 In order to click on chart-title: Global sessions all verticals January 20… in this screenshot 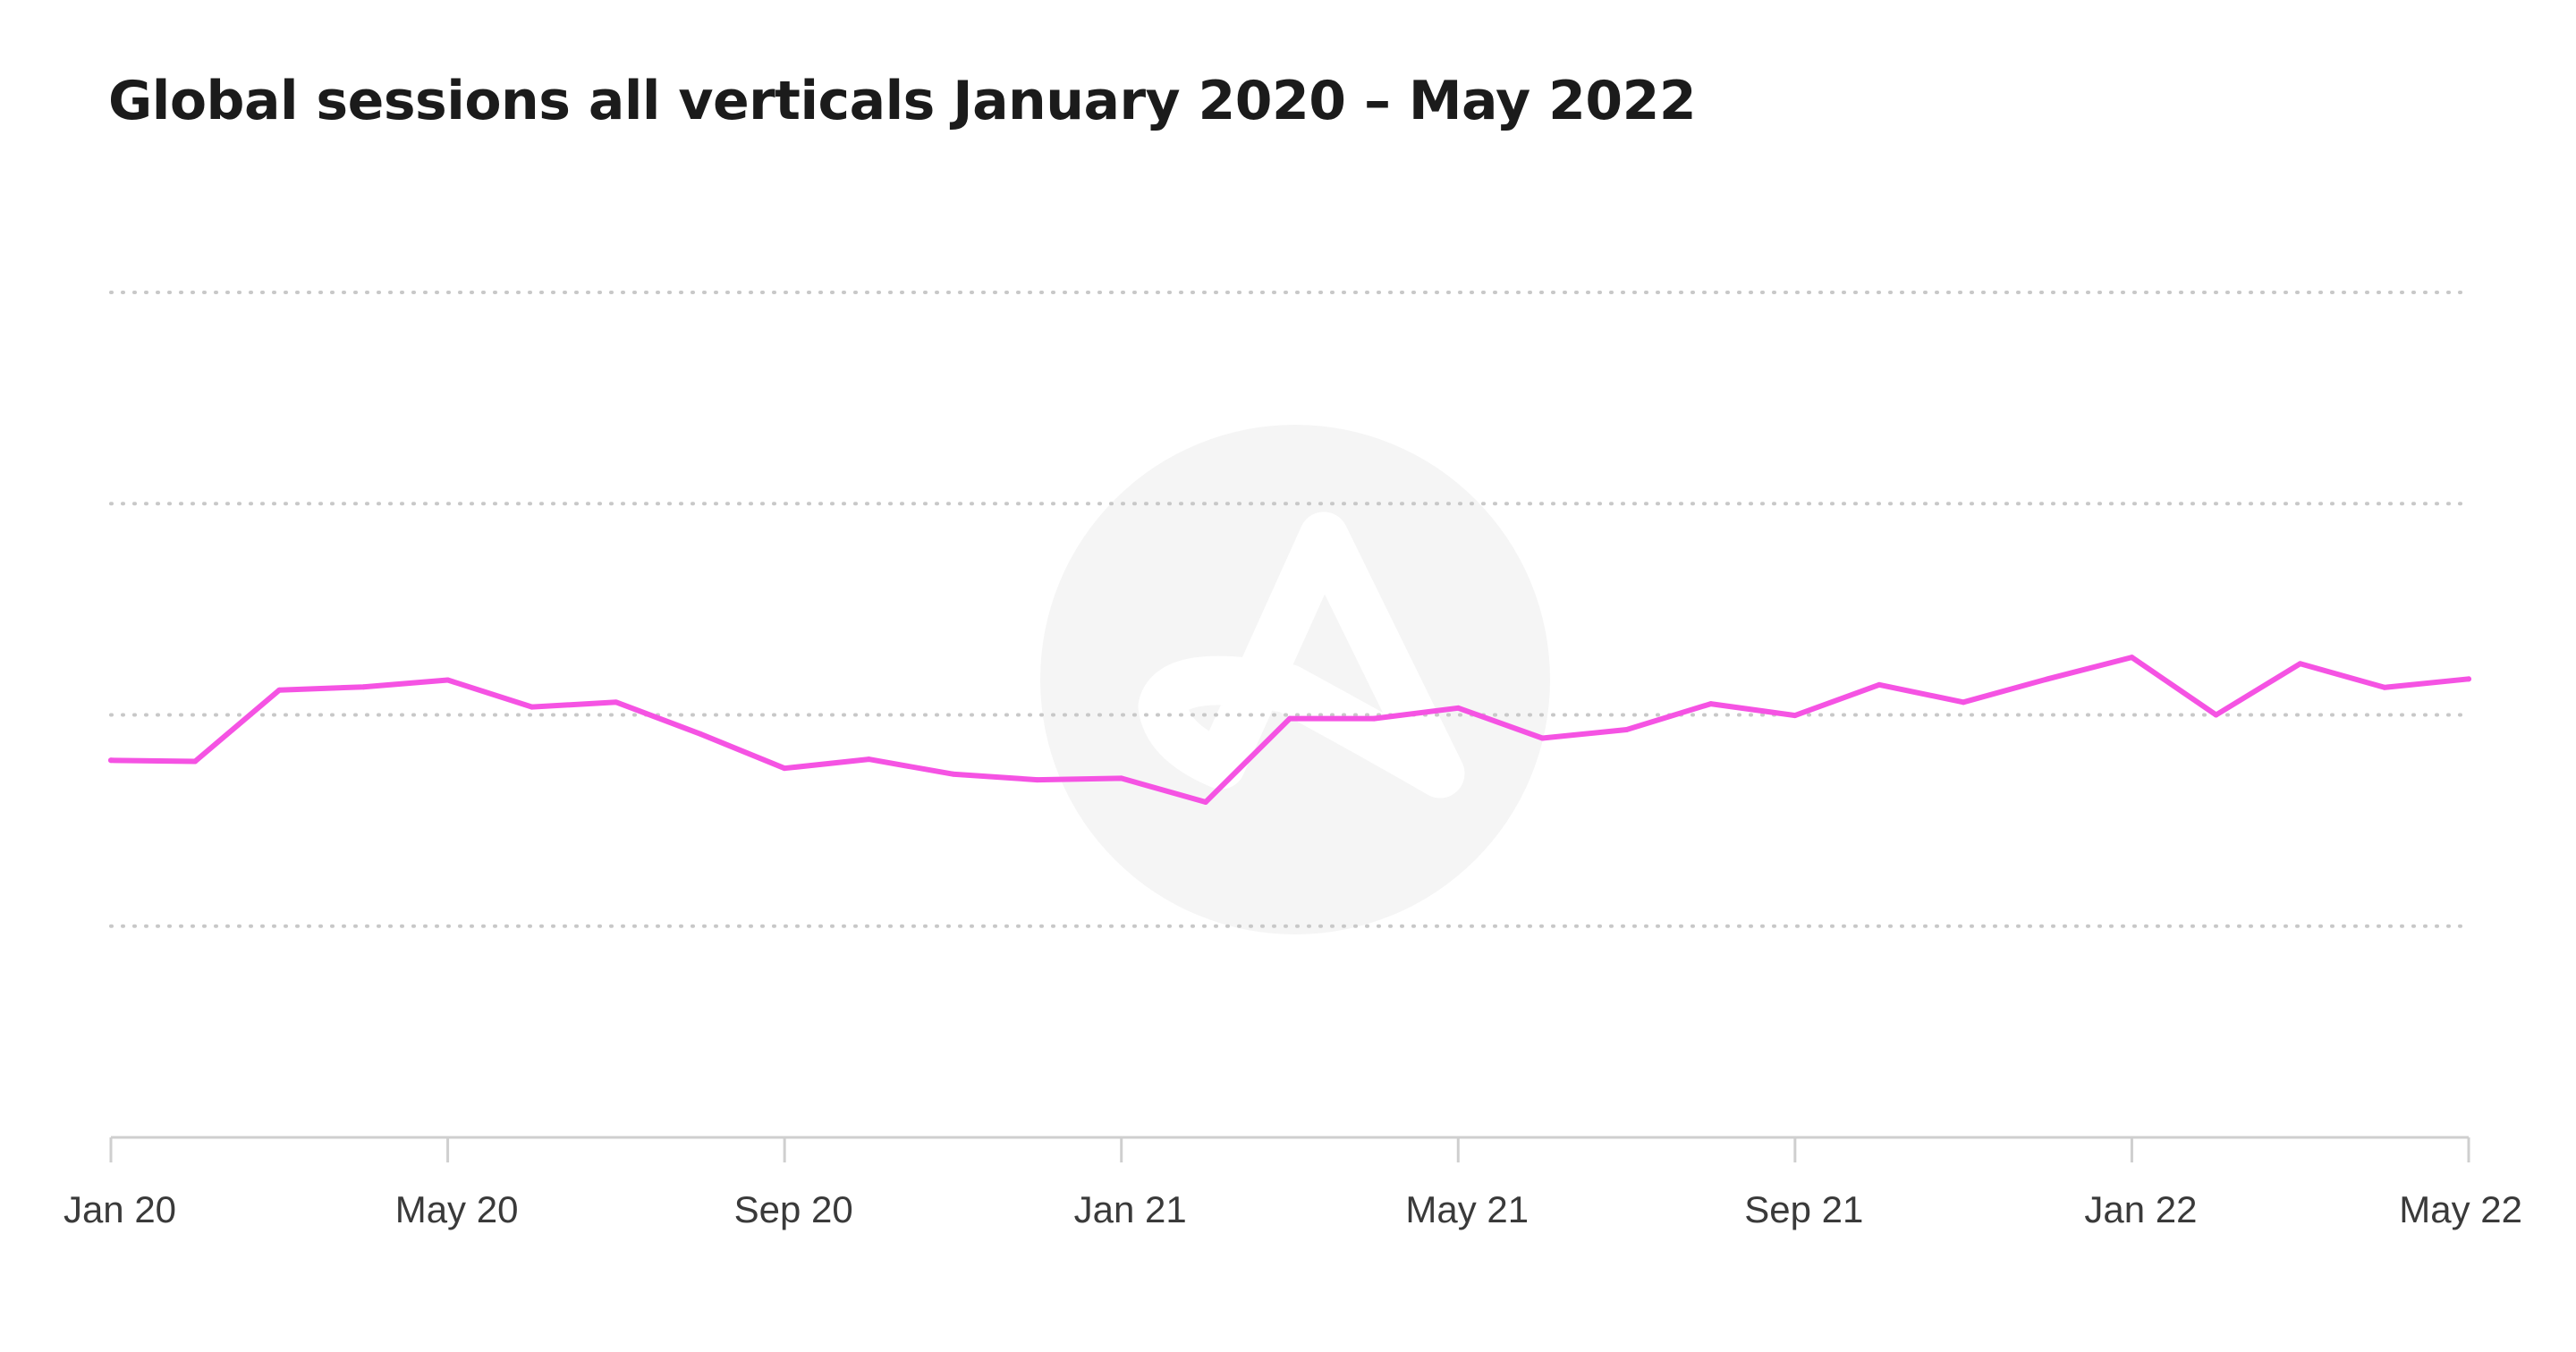, I will do `click(902, 101)`.